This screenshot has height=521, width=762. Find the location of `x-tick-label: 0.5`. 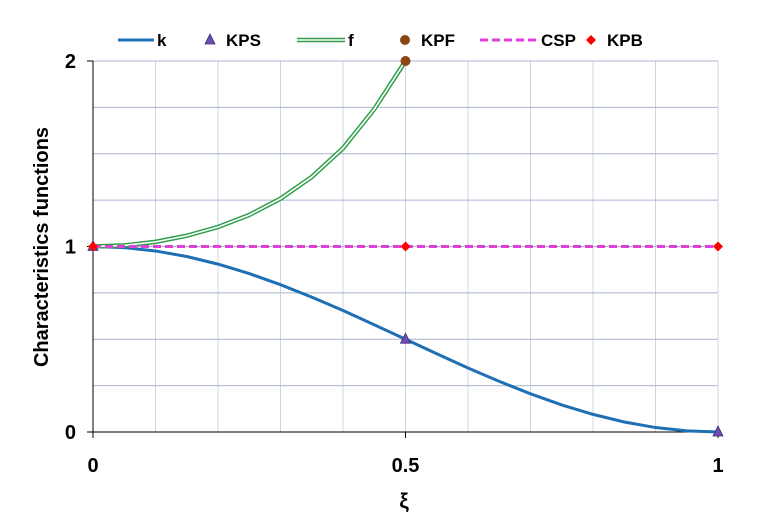

x-tick-label: 0.5 is located at coordinates (406, 466).